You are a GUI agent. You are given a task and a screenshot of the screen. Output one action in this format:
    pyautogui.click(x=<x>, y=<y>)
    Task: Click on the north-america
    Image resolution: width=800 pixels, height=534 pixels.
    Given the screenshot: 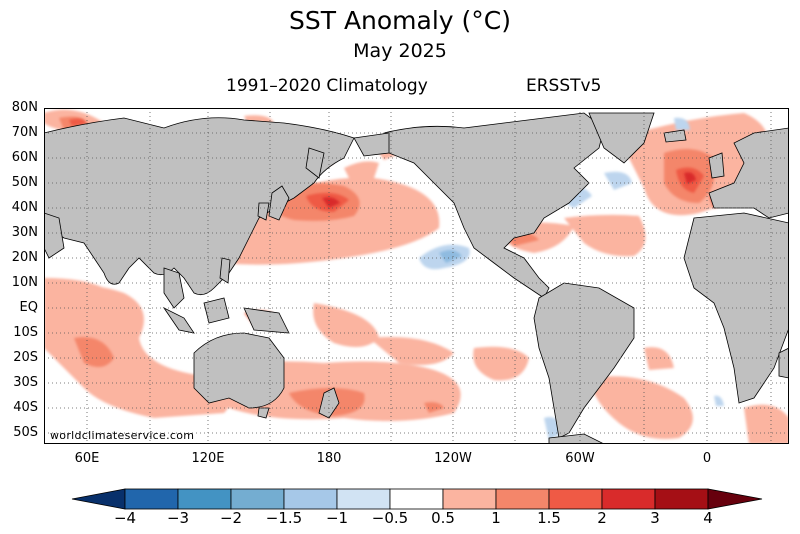 What is the action you would take?
    pyautogui.click(x=494, y=205)
    